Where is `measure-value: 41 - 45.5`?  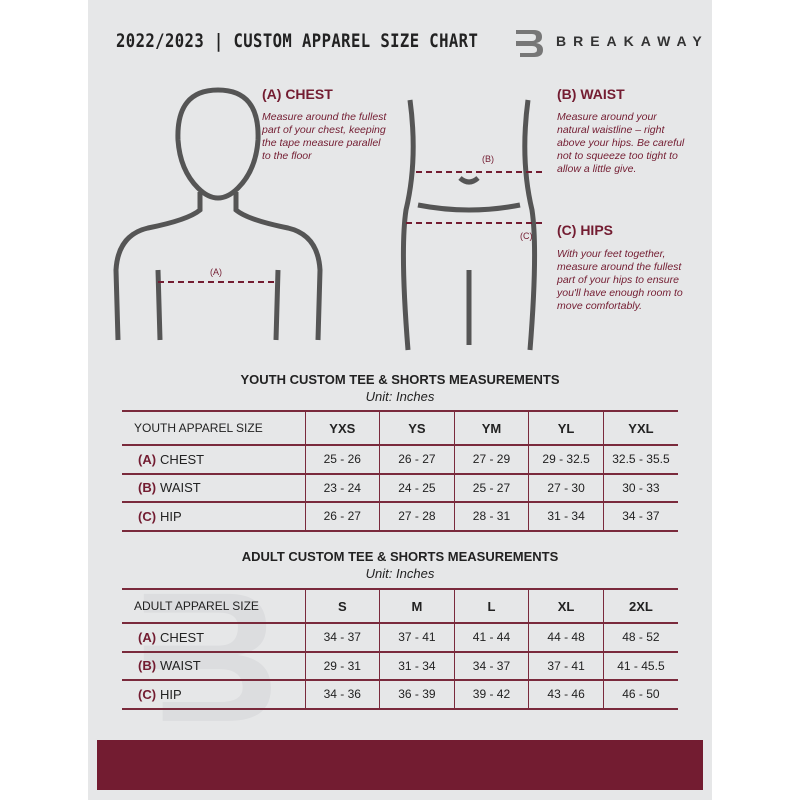
measure-value: 41 - 45.5 is located at coordinates (640, 666).